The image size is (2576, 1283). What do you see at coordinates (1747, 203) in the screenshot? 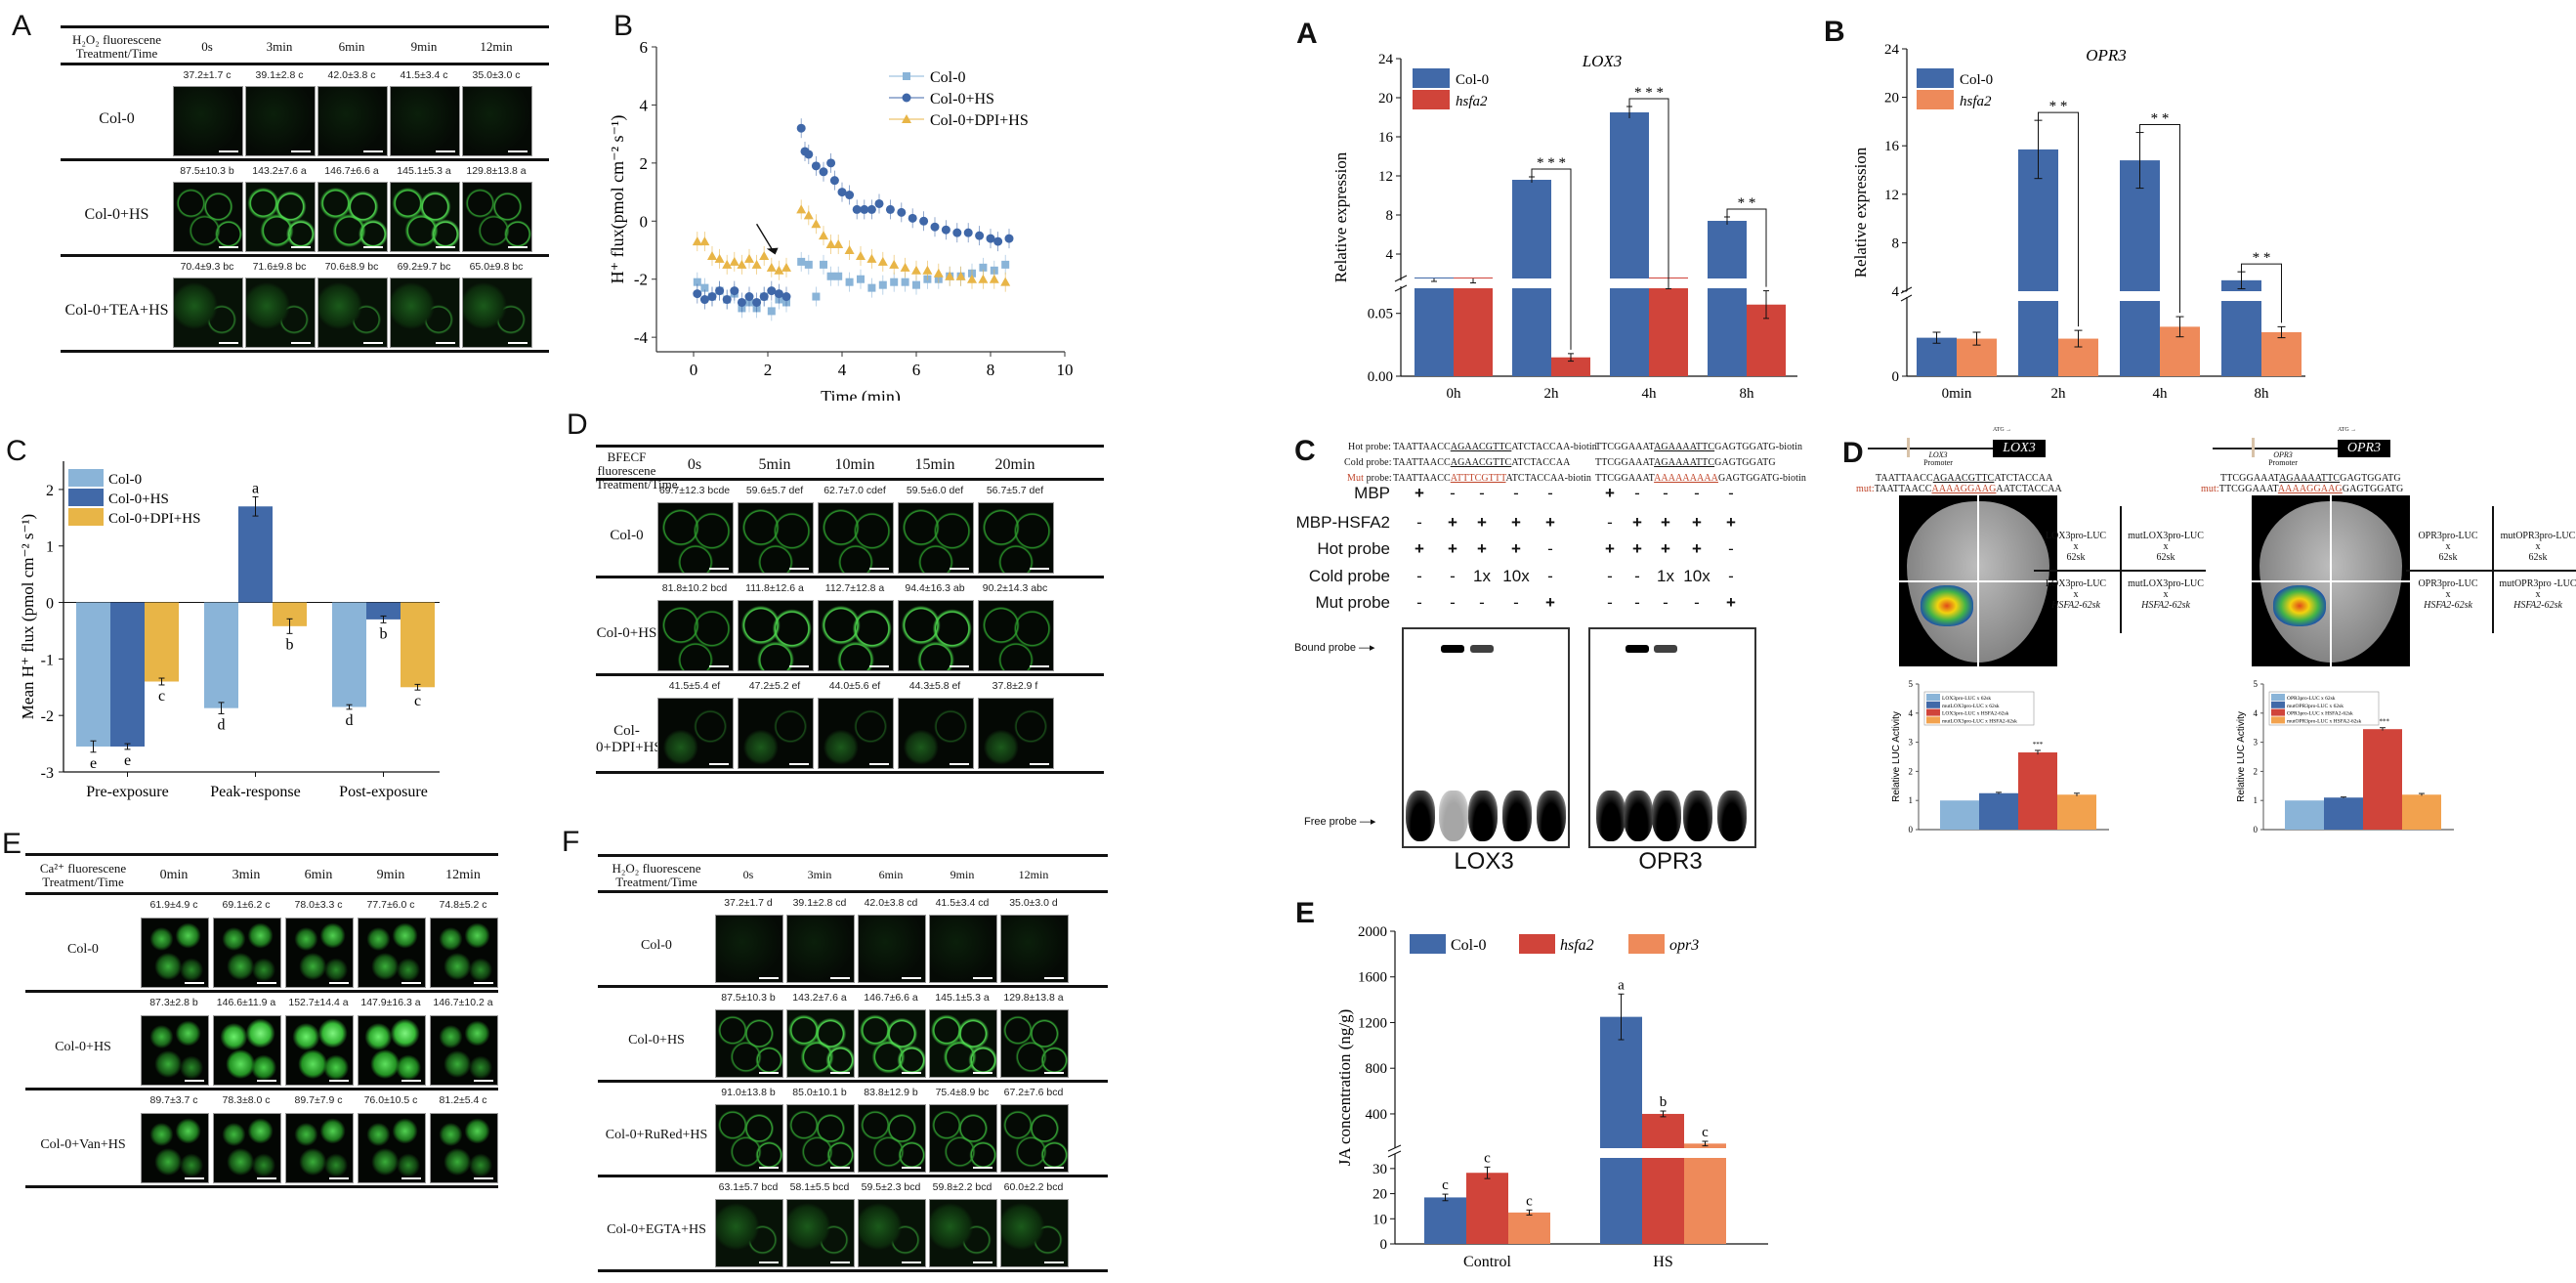
I see `significance-stars: * *` at bounding box center [1747, 203].